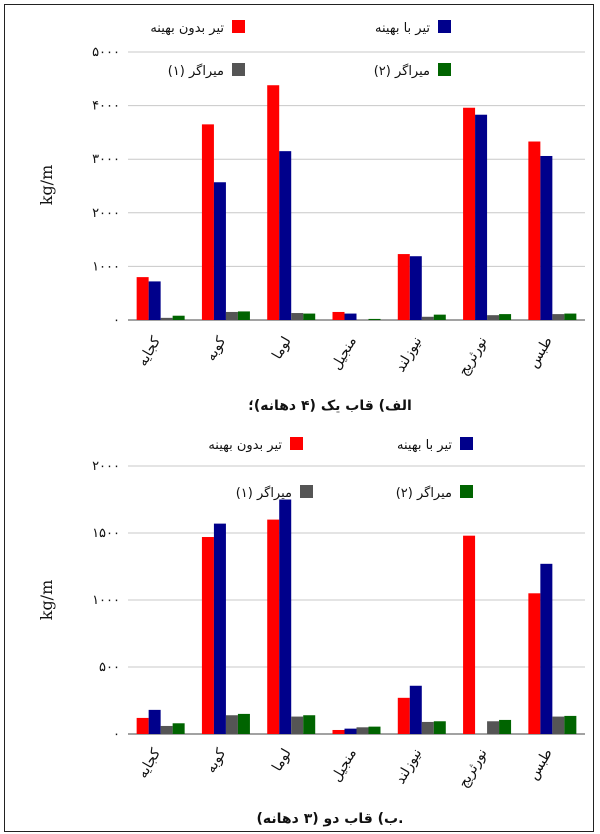 The height and width of the screenshot is (834, 600). Describe the element at coordinates (109, 667) in the screenshot. I see `y-tick-label: ۵۰۰` at that location.